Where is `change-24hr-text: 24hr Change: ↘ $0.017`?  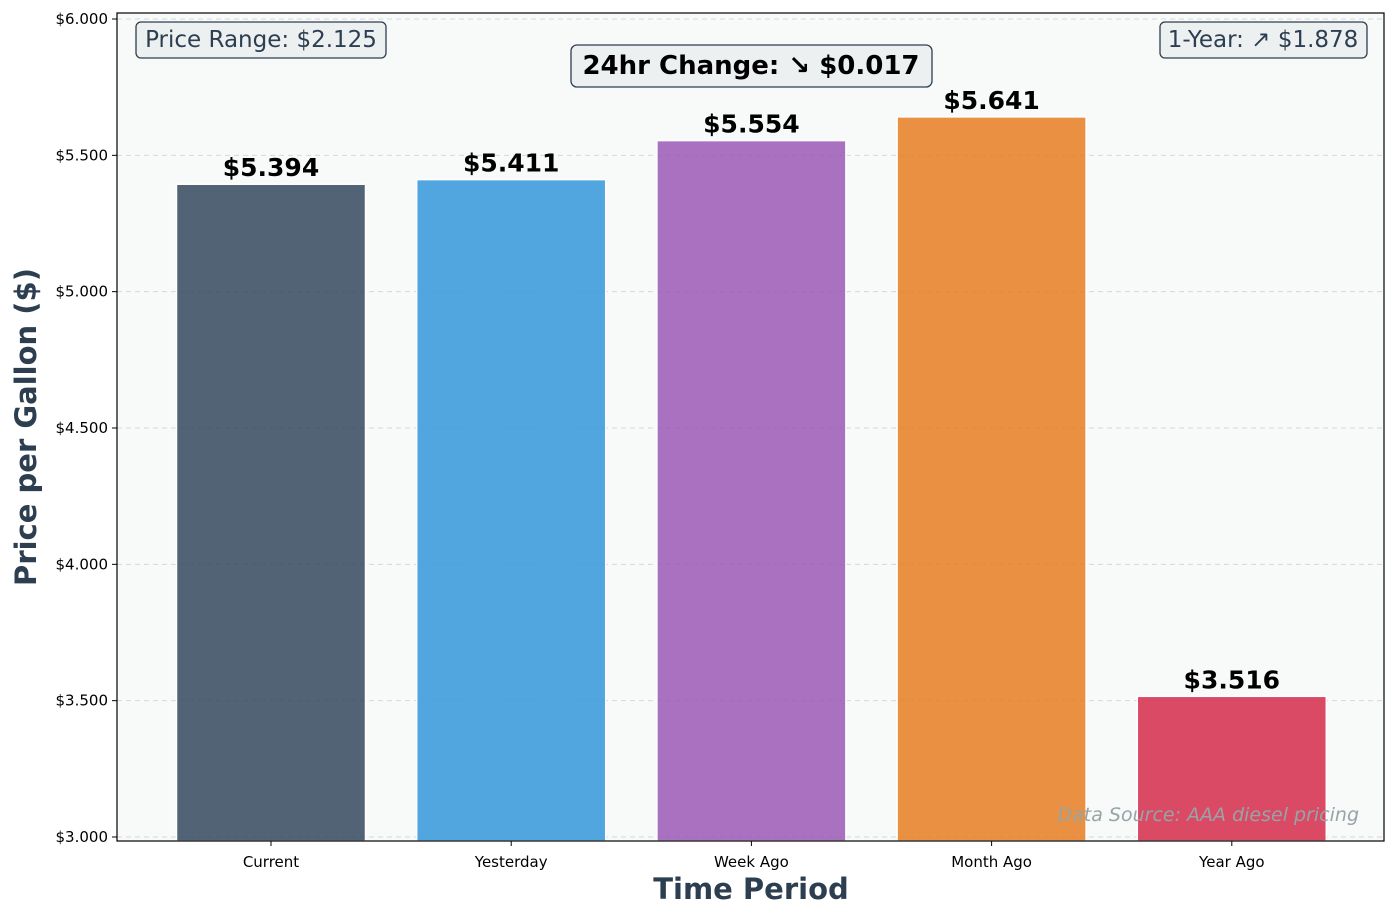
change-24hr-text: 24hr Change: ↘ $0.017 is located at coordinates (750, 66).